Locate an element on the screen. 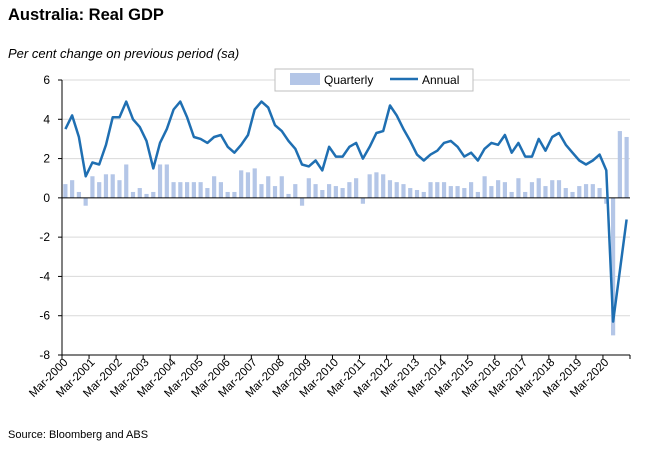  y-tick-label: -4 is located at coordinates (44, 276).